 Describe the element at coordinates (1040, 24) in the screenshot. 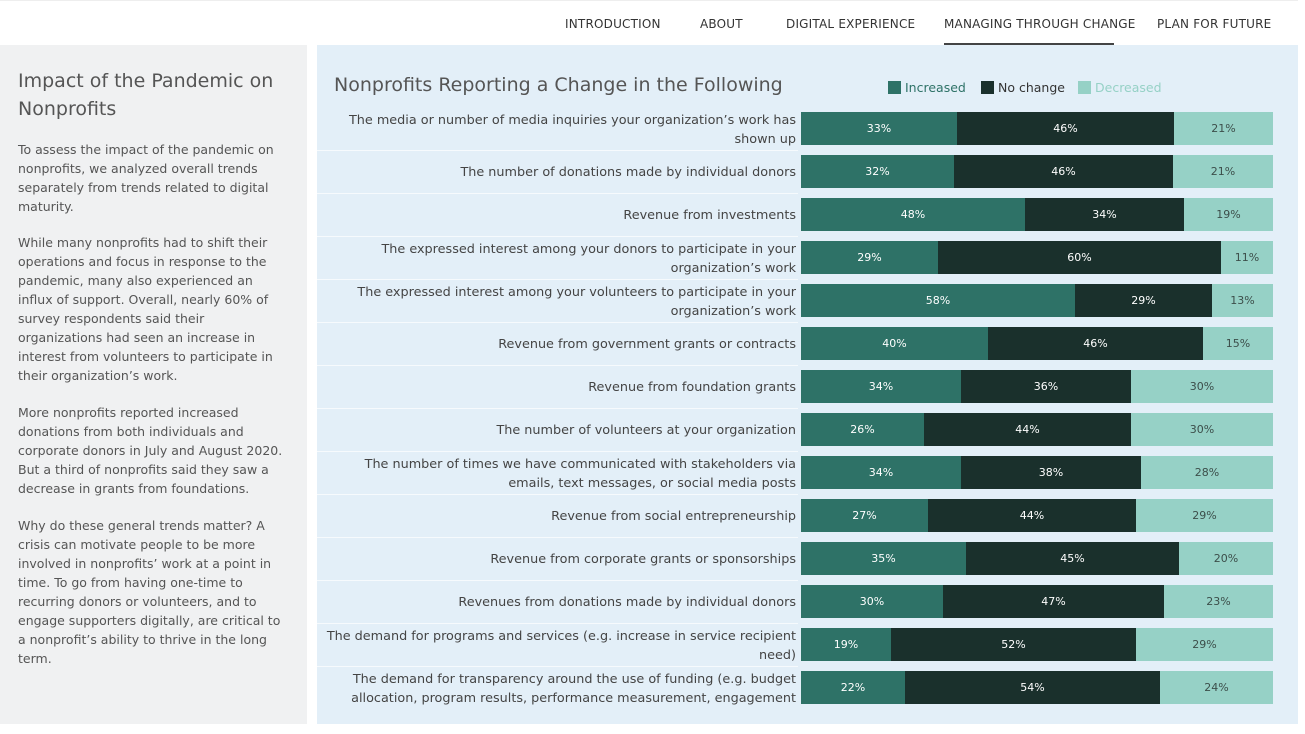

I see `nav-managing-through-change: MANAGING THROUGH CHANGE` at that location.